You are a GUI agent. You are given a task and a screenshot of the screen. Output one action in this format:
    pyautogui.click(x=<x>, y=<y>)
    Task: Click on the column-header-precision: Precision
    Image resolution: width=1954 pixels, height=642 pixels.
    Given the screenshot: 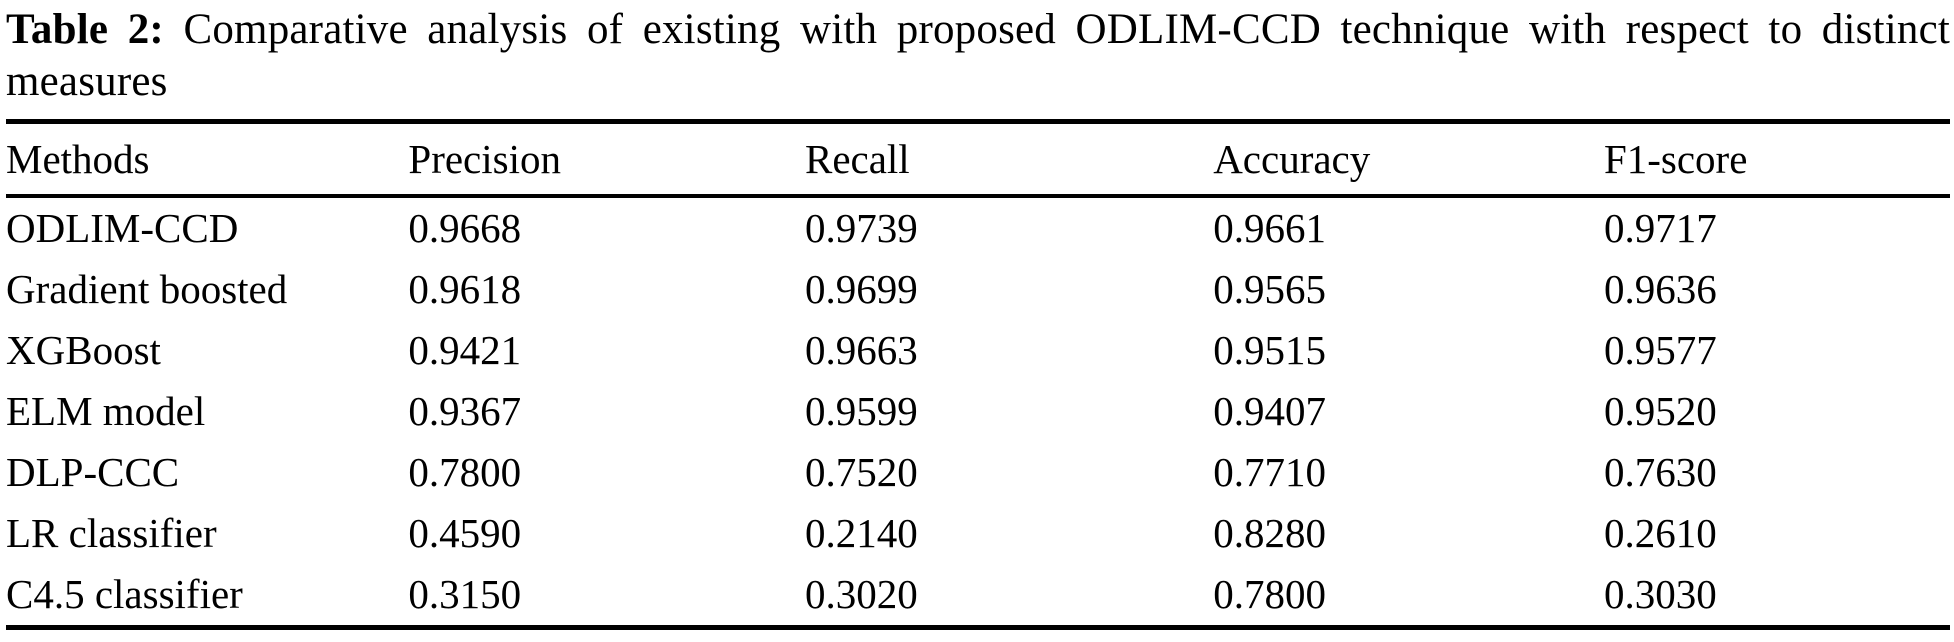 What is the action you would take?
    pyautogui.click(x=606, y=159)
    